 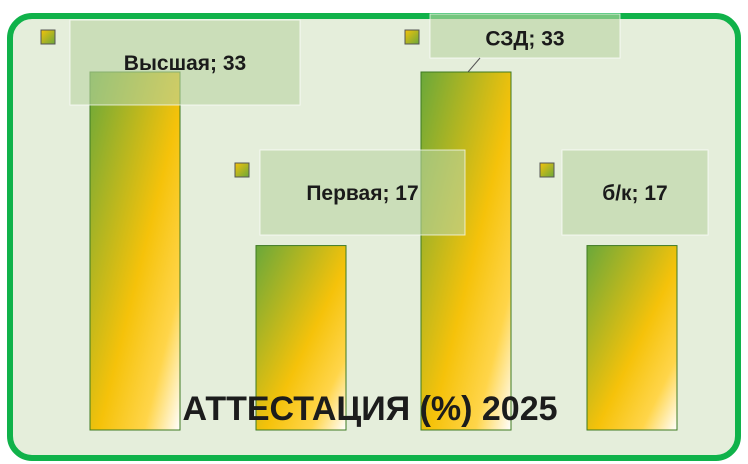 I want to click on data-label: Первая; 17, so click(x=362, y=193).